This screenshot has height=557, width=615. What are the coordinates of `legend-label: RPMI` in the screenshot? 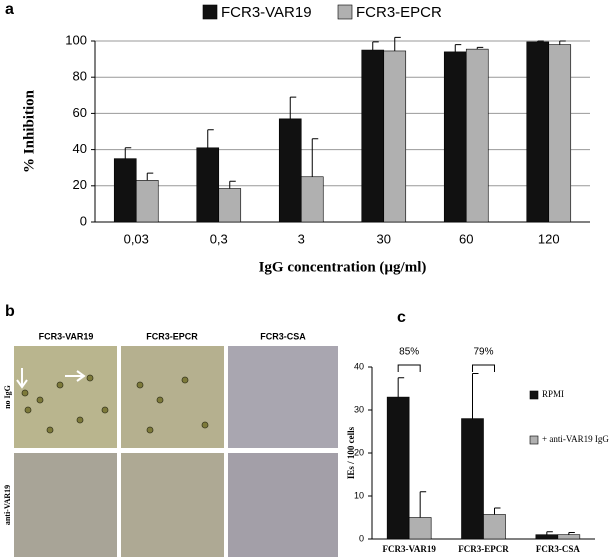 It's located at (553, 394).